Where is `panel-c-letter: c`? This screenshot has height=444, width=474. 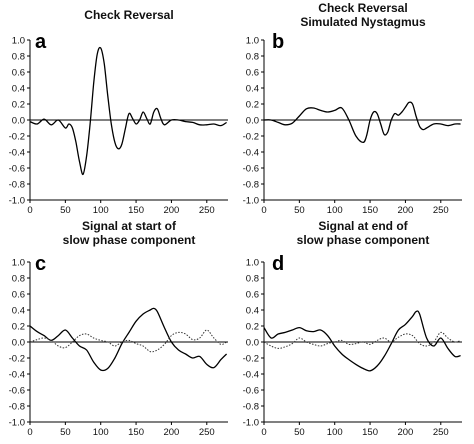 panel-c-letter: c is located at coordinates (40, 264).